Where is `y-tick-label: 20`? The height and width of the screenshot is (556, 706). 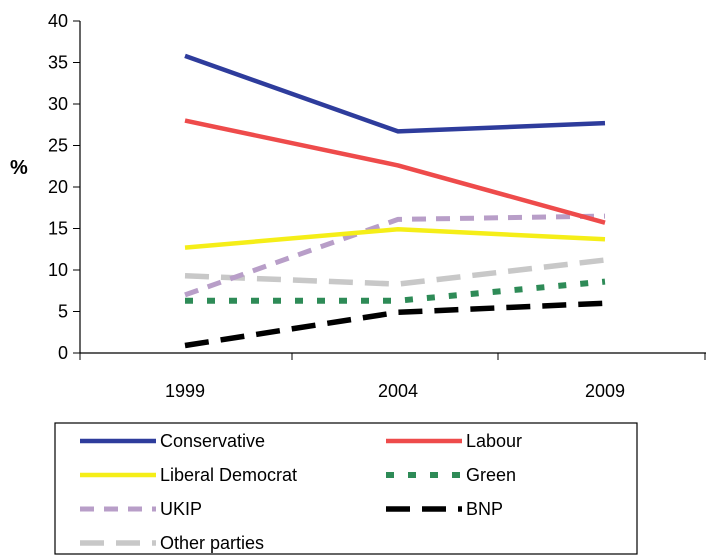 y-tick-label: 20 is located at coordinates (58, 187).